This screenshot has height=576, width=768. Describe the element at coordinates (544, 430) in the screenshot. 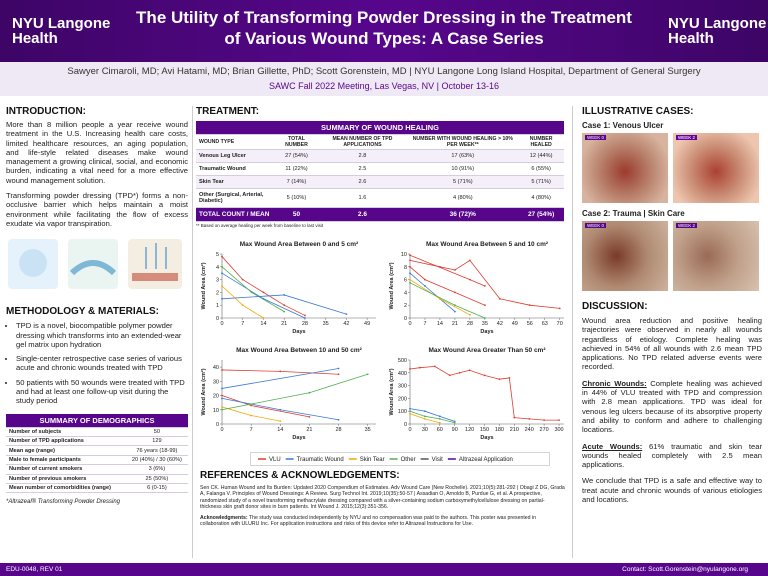

I see `x-tick-label: 270` at that location.